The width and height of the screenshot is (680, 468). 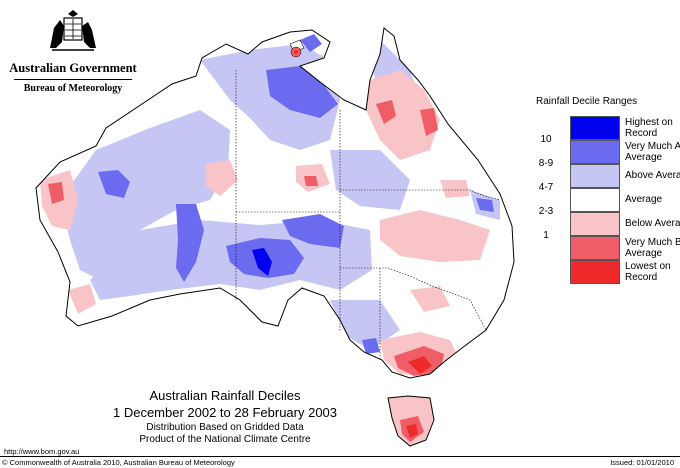 What do you see at coordinates (652, 248) in the screenshot?
I see `legend-label: Very Much Below Average` at bounding box center [652, 248].